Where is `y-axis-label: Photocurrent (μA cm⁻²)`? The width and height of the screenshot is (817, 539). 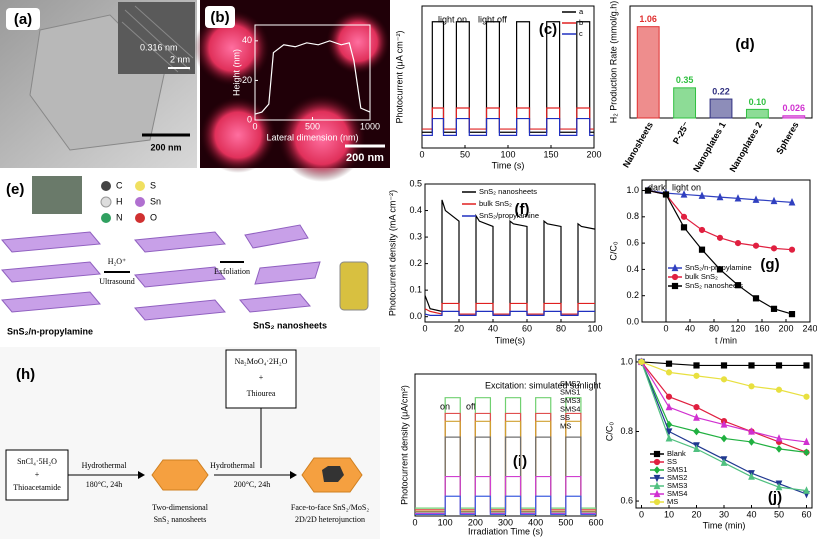
y-axis-label: Photocurrent (μA cm⁻²) is located at coordinates (399, 77).